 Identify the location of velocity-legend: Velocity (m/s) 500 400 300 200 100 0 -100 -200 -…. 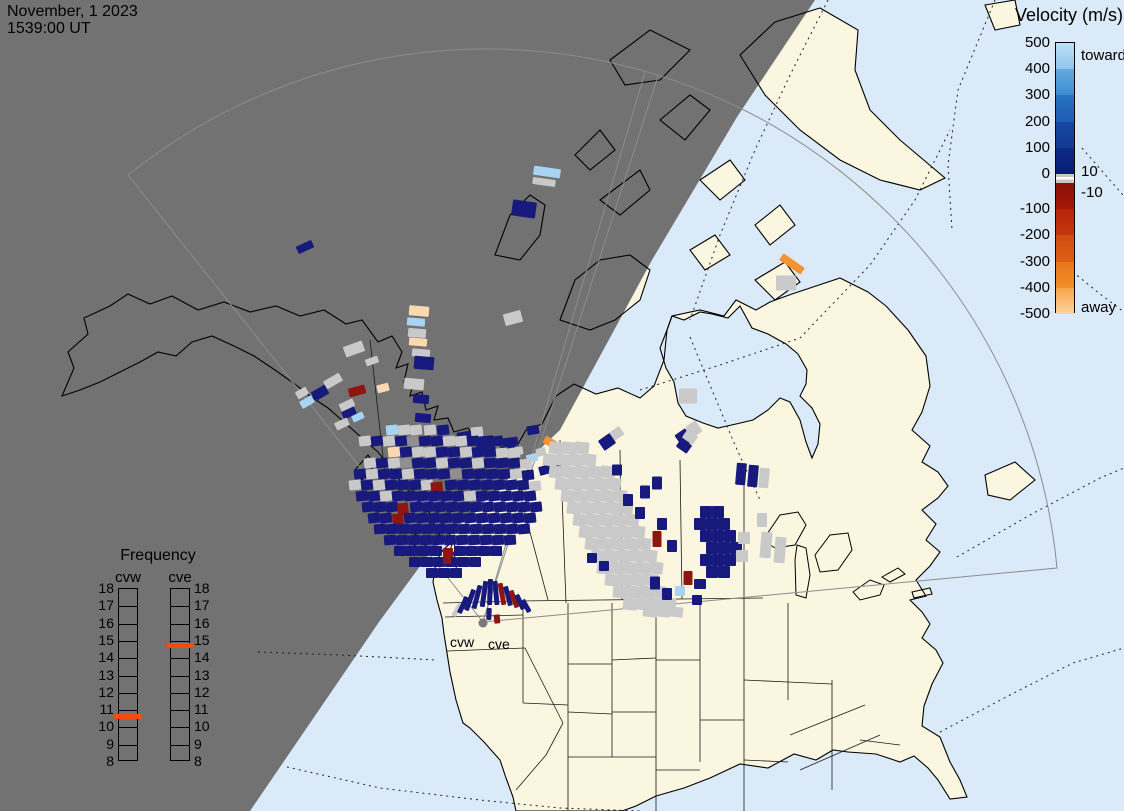
(1063, 167).